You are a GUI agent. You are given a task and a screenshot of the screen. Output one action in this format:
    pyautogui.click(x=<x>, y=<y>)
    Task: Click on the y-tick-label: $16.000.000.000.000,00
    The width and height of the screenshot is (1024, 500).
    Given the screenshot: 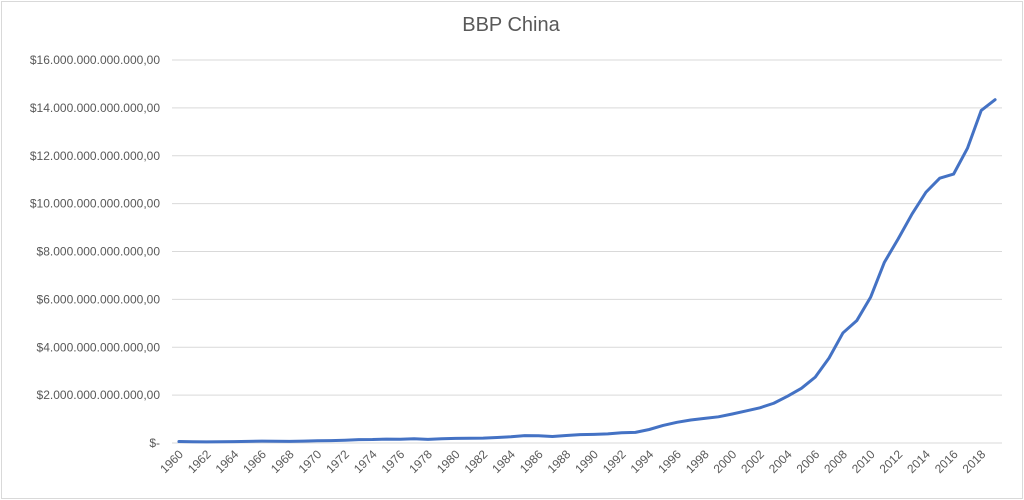 What is the action you would take?
    pyautogui.click(x=95, y=60)
    